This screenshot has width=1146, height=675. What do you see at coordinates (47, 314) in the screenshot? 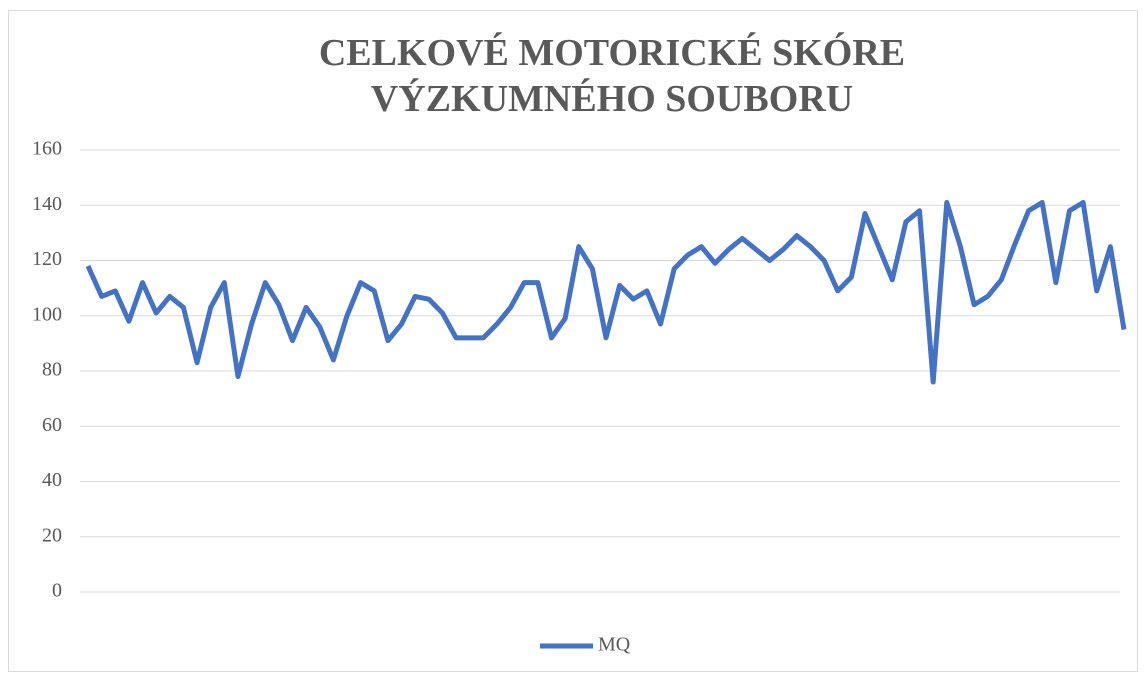
I see `y-tick-label: 100` at bounding box center [47, 314].